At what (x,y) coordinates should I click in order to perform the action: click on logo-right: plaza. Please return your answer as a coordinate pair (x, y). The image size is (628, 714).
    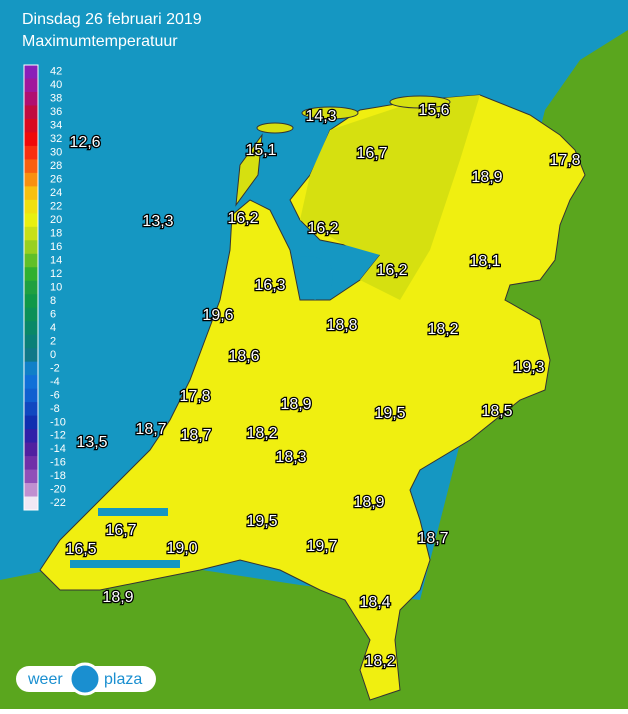
    Looking at the image, I should click on (123, 679).